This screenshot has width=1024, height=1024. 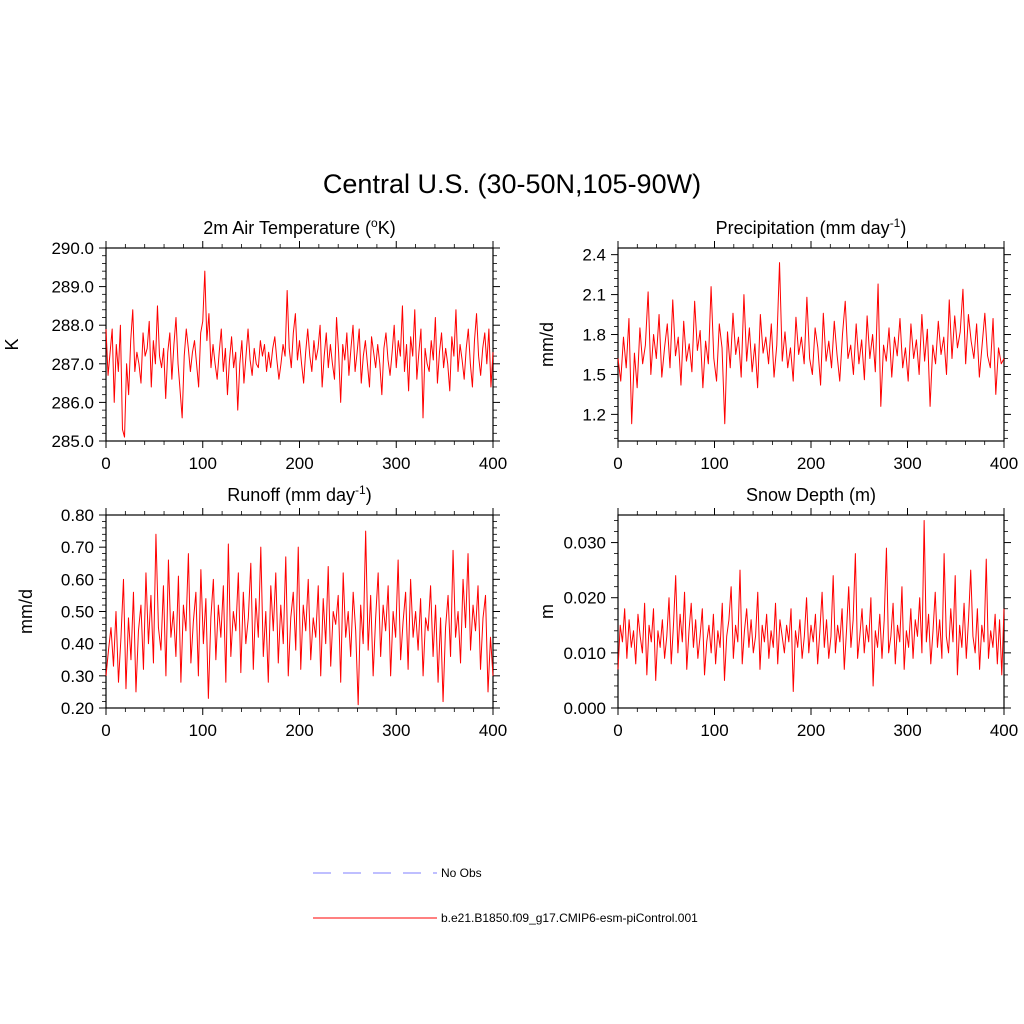 I want to click on y-tick-label: 290.0, so click(x=72, y=248).